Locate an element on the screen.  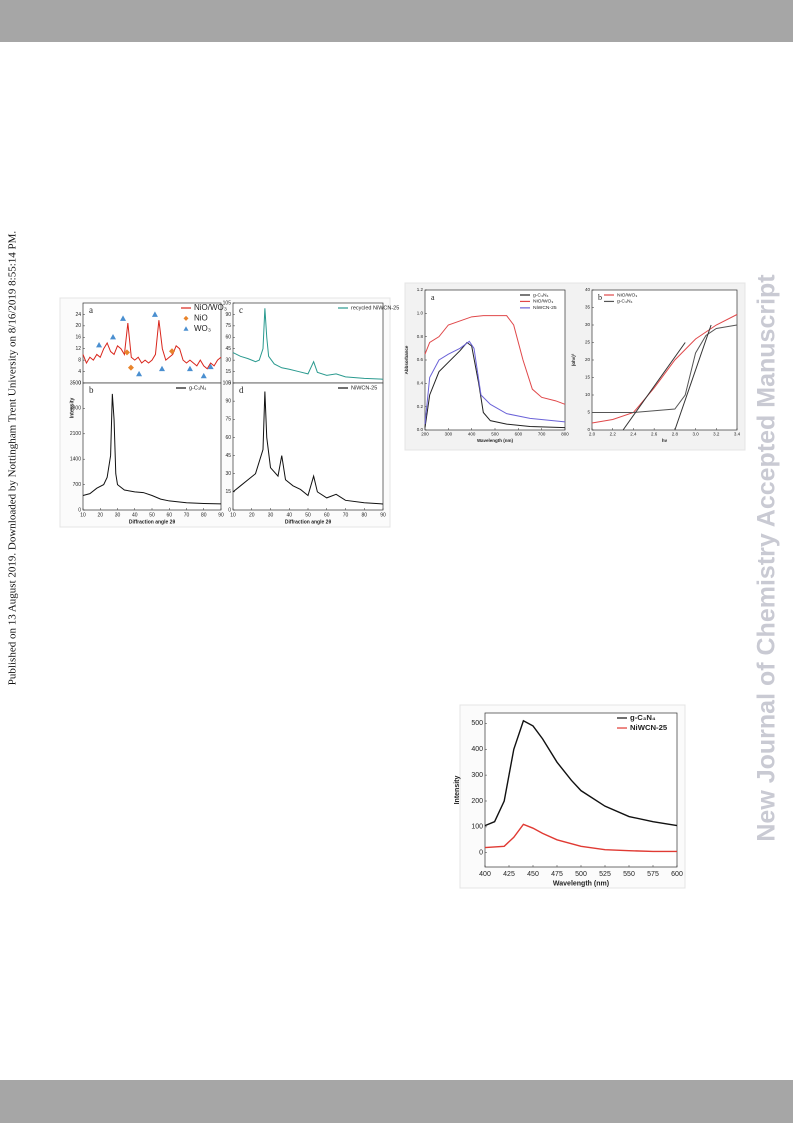
y-tick-label: 2800 is located at coordinates (75, 409).